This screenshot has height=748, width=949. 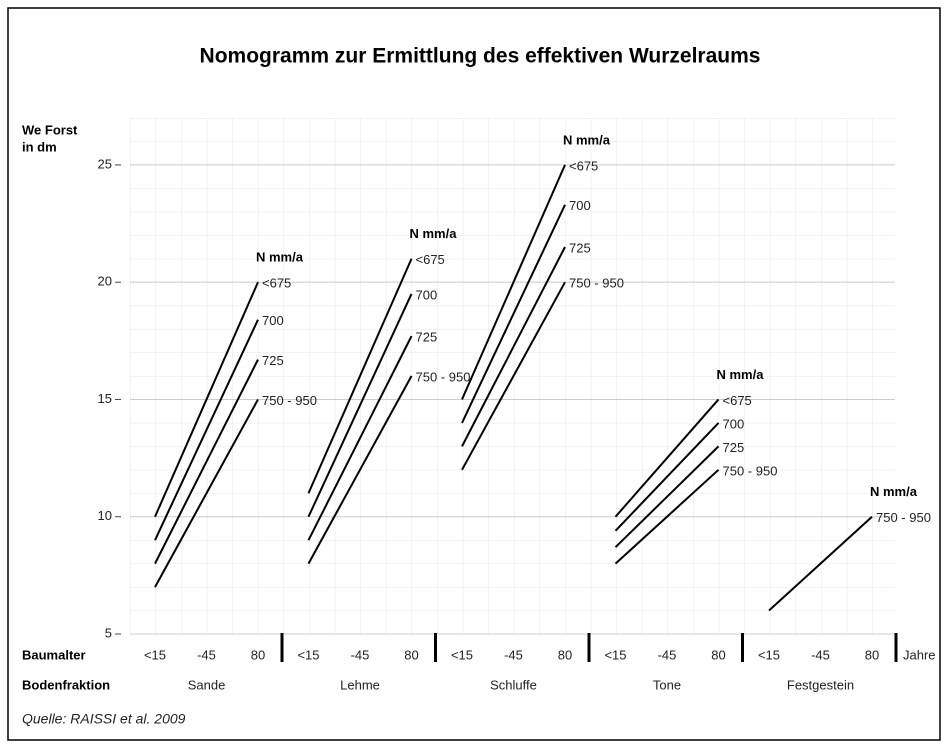 I want to click on x-unit: Jahre, so click(x=919, y=654).